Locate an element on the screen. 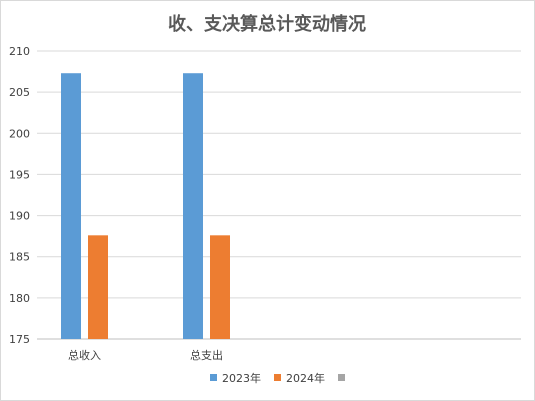 This screenshot has height=401, width=535. y-tick-label: 210 is located at coordinates (19, 51).